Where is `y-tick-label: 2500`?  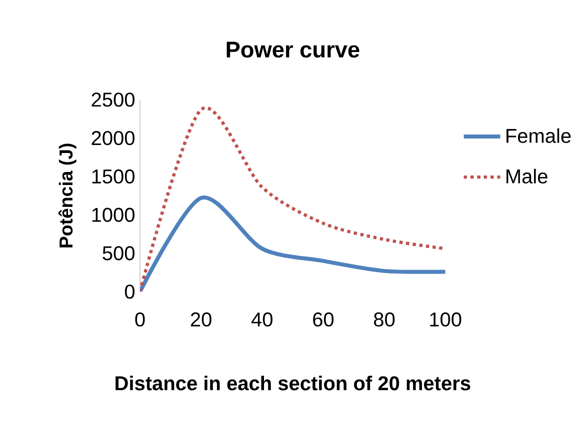 y-tick-label: 2500 is located at coordinates (113, 99).